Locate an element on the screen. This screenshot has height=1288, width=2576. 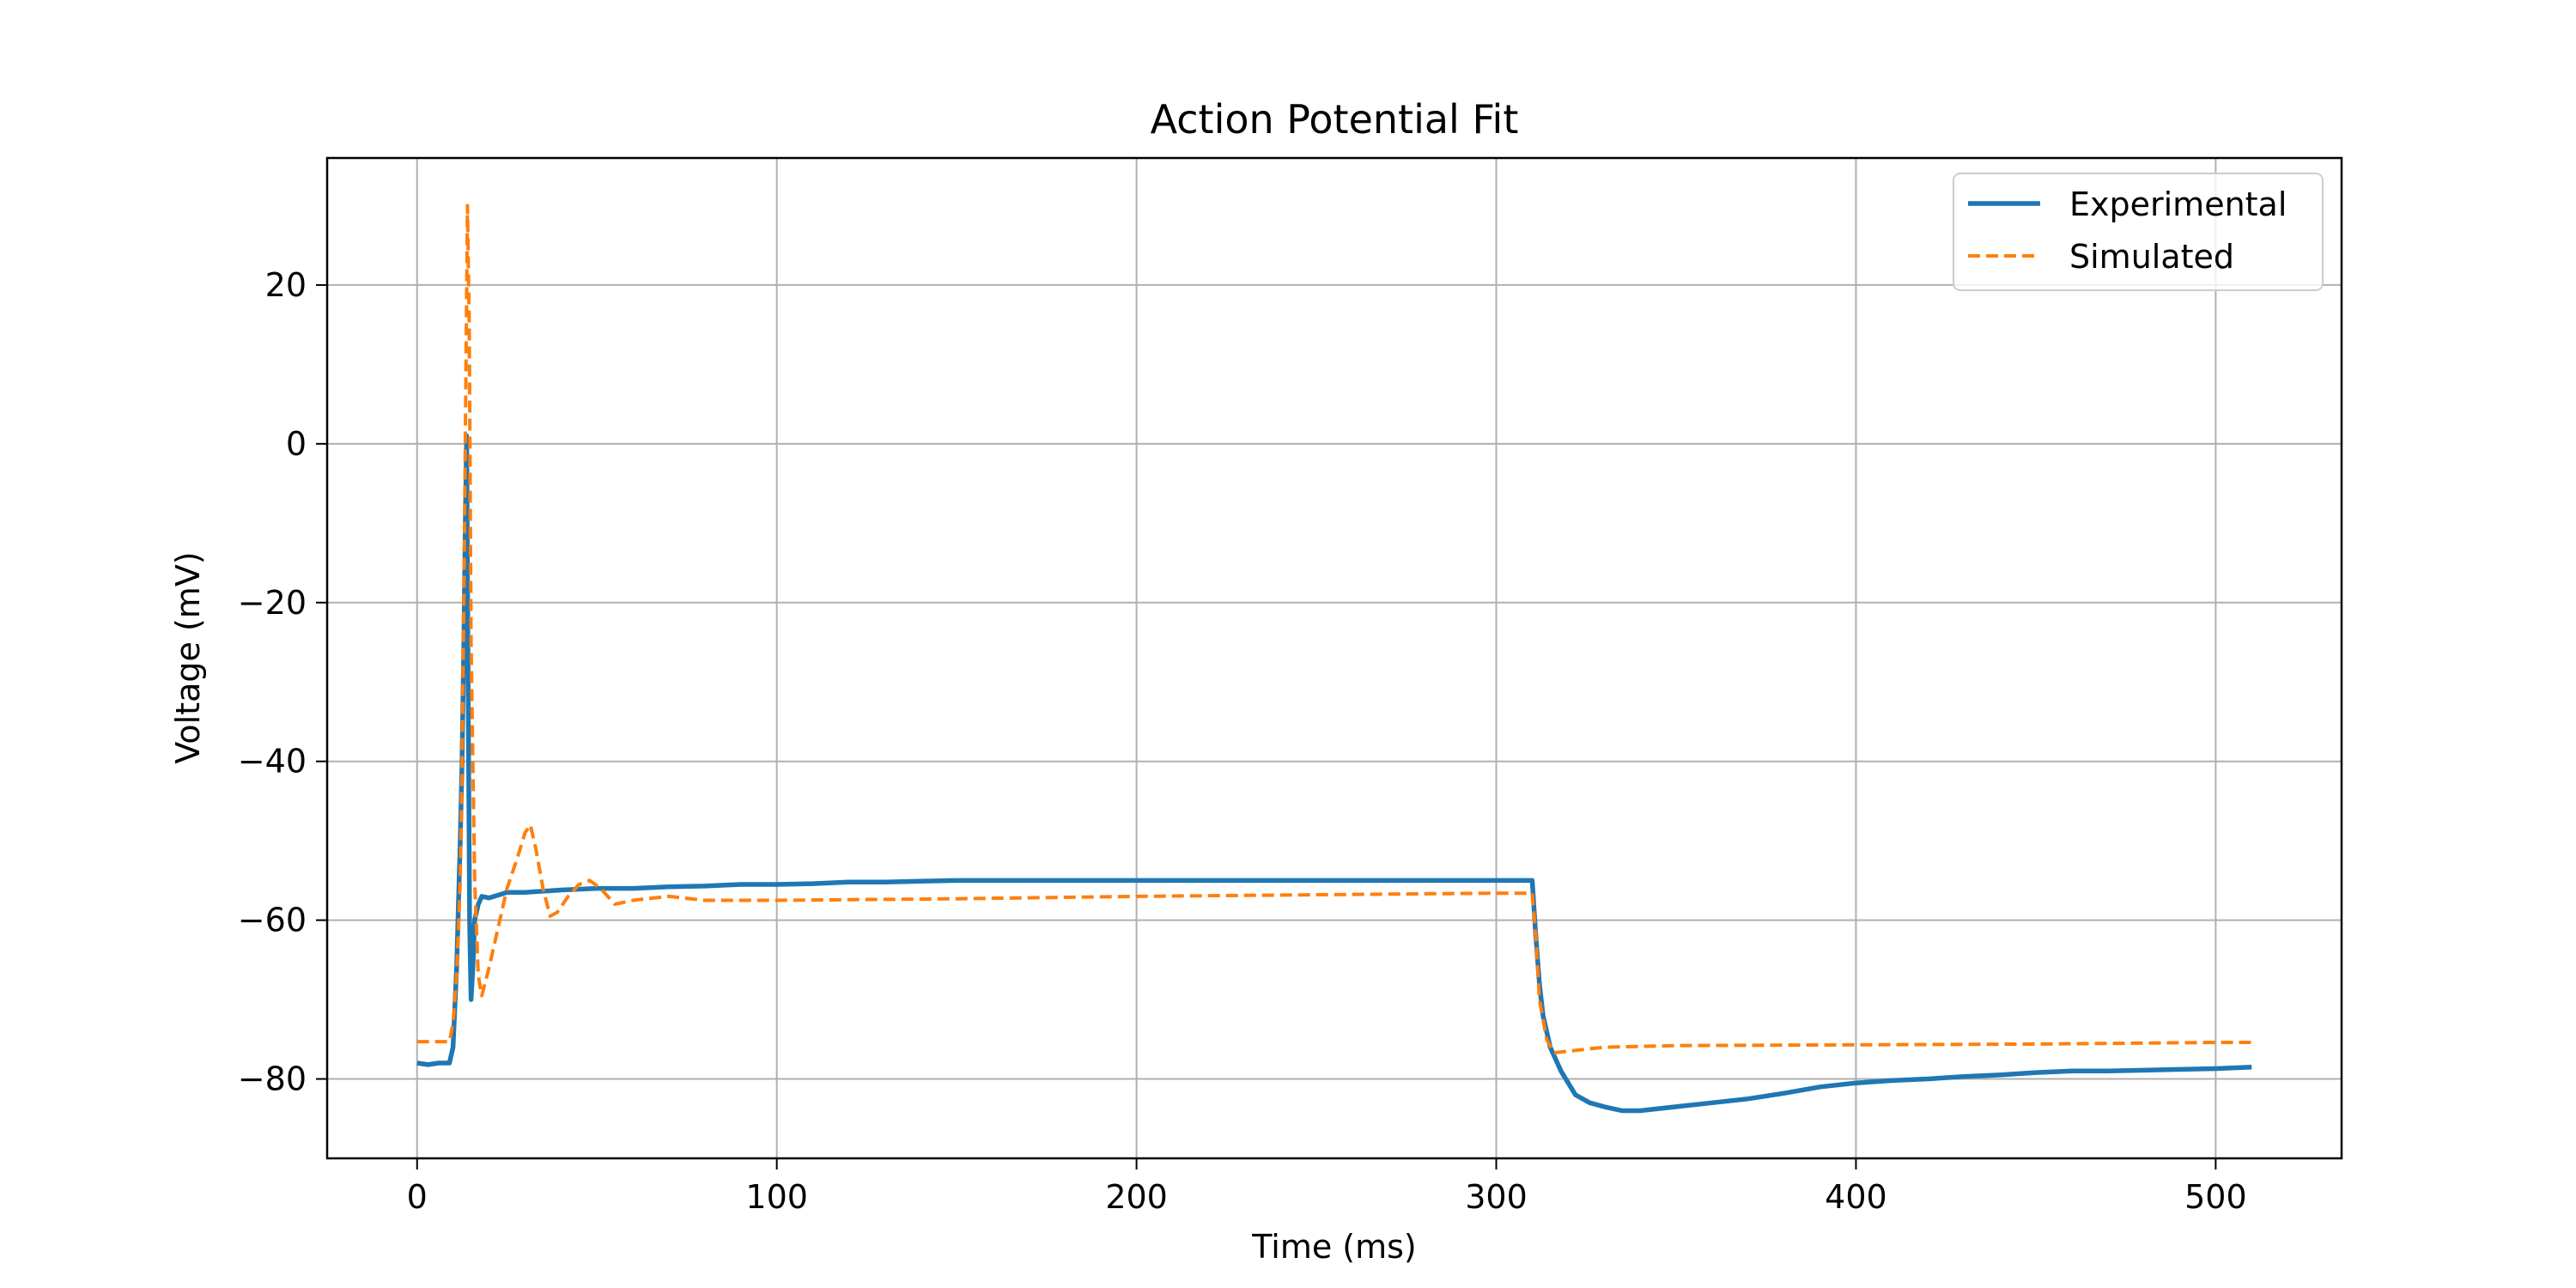
x-tick-label: 0 is located at coordinates (418, 1197).